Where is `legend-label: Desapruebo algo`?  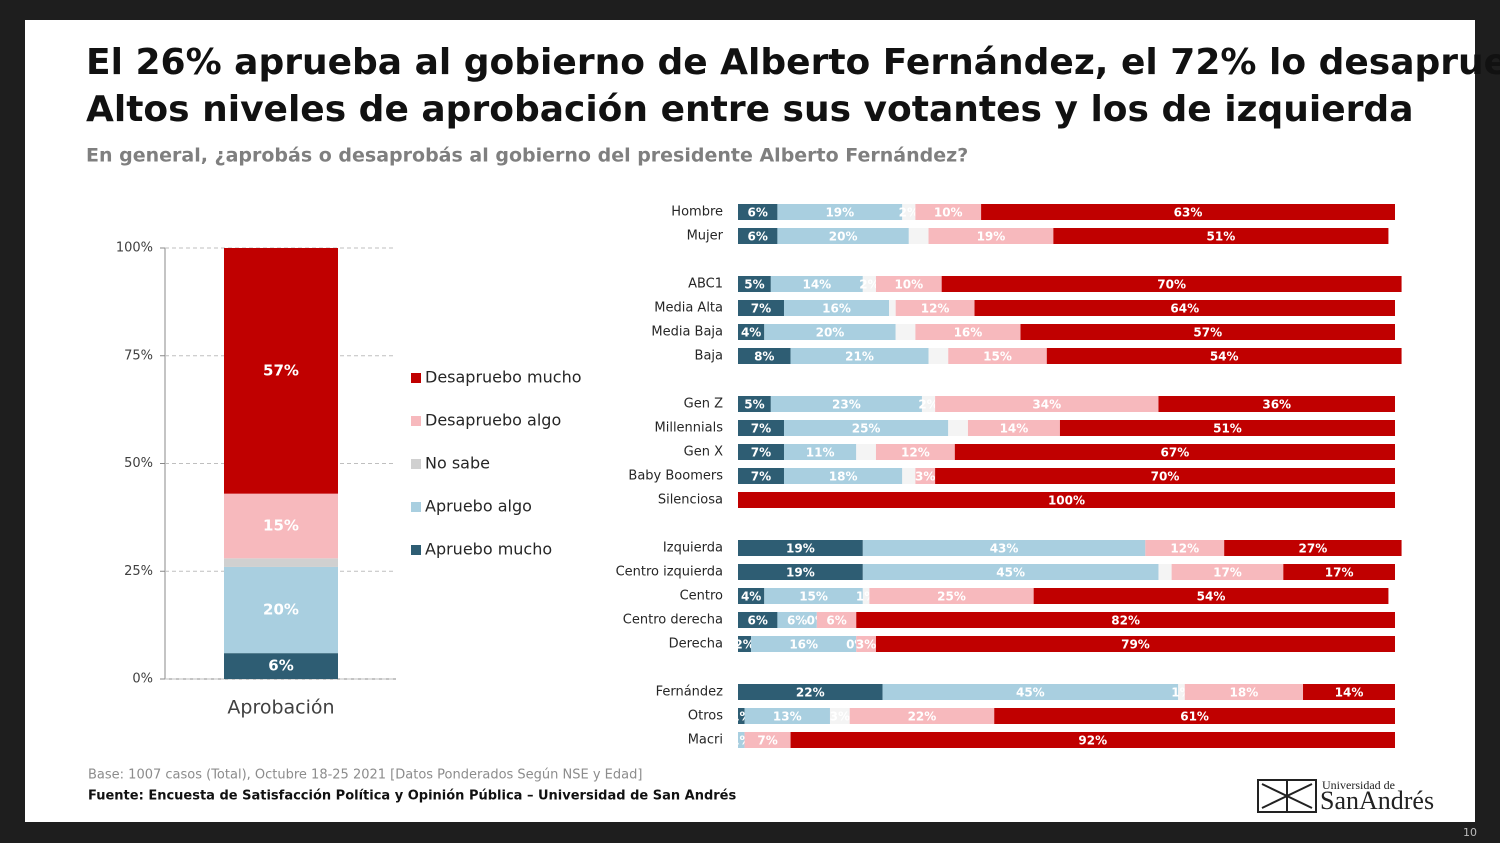 legend-label: Desapruebo algo is located at coordinates (493, 420).